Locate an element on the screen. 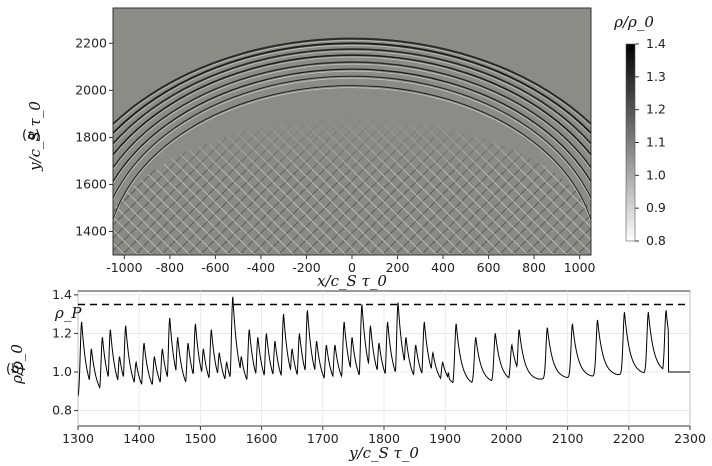 The width and height of the screenshot is (712, 466). map-x-tick-label: -400 is located at coordinates (261, 267).